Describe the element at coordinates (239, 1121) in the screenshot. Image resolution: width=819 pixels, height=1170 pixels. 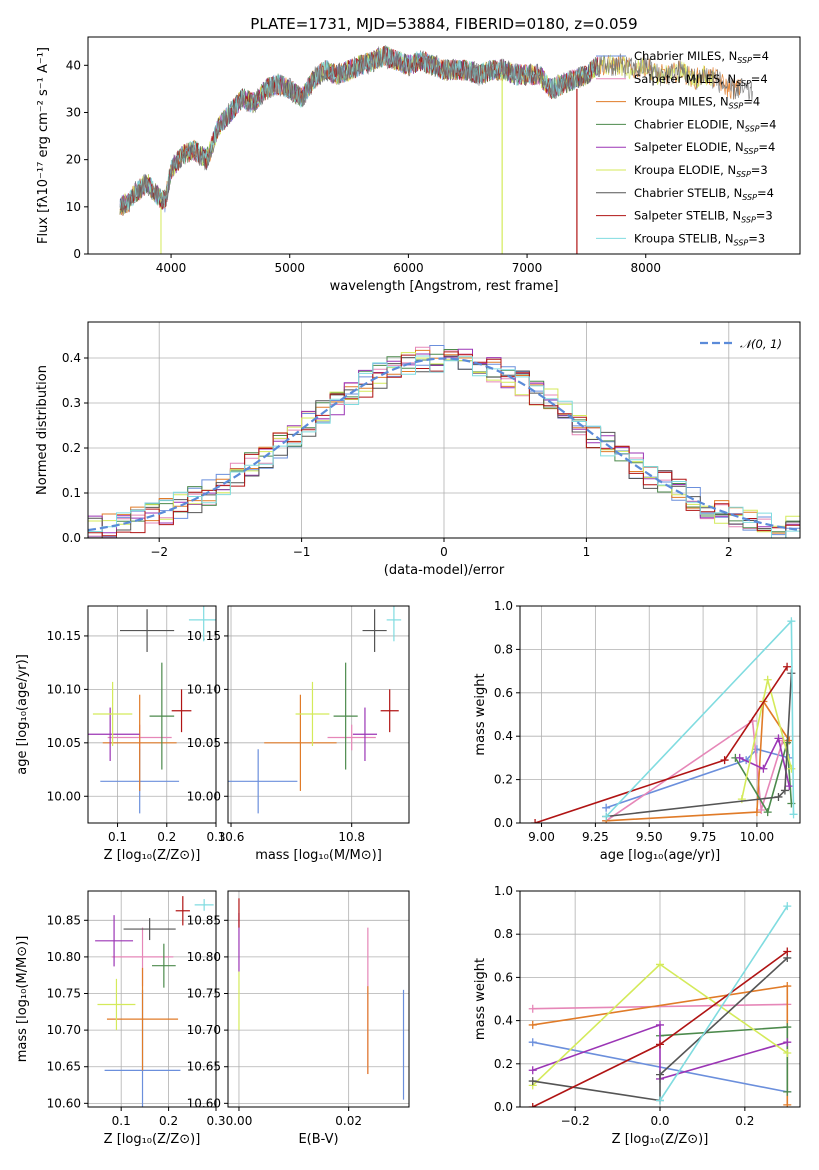
I see `x-tick-label: 0.00` at that location.